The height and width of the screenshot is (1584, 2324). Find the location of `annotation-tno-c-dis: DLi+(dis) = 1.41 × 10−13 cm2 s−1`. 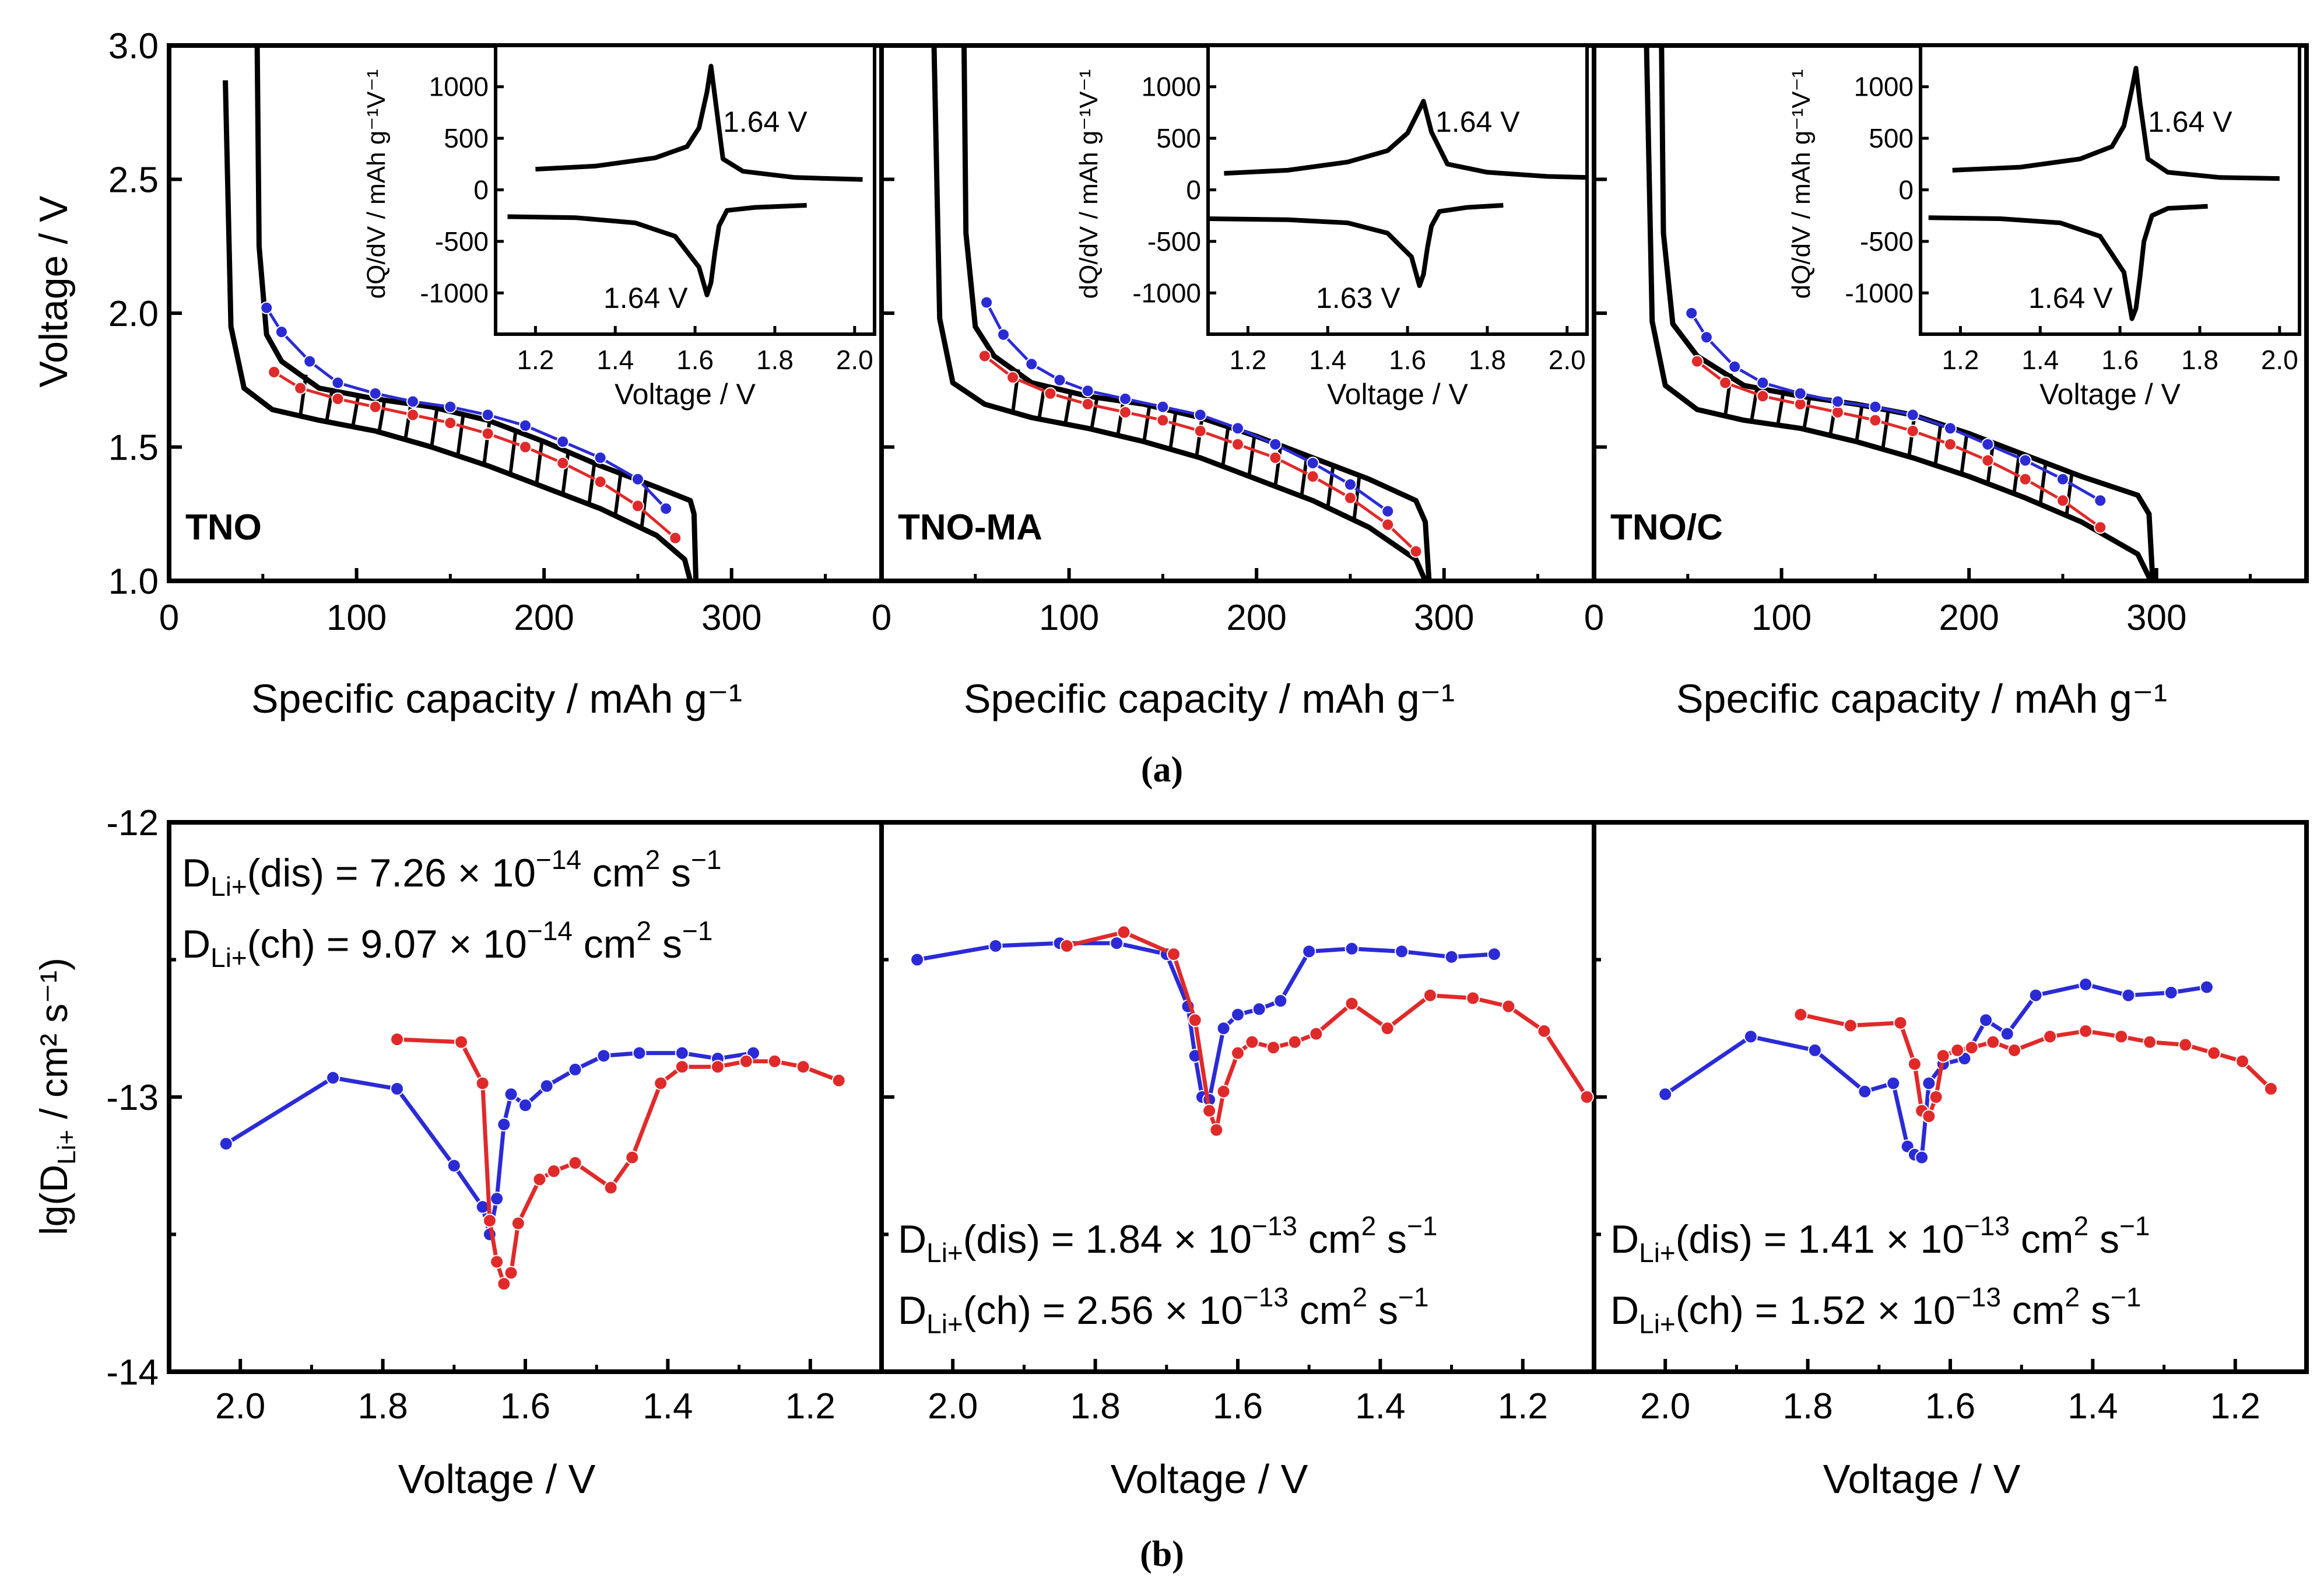

annotation-tno-c-dis: DLi+(dis) = 1.41 × 10−13 cm2 s−1 is located at coordinates (1880, 1239).